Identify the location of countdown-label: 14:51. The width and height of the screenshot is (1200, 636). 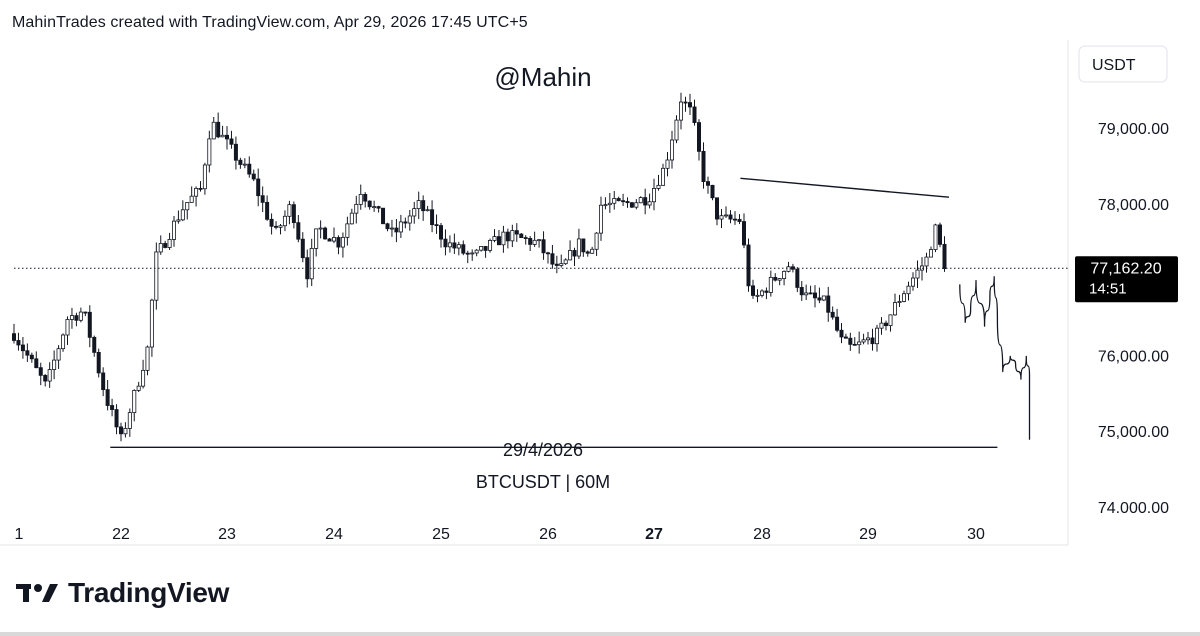
(1108, 288).